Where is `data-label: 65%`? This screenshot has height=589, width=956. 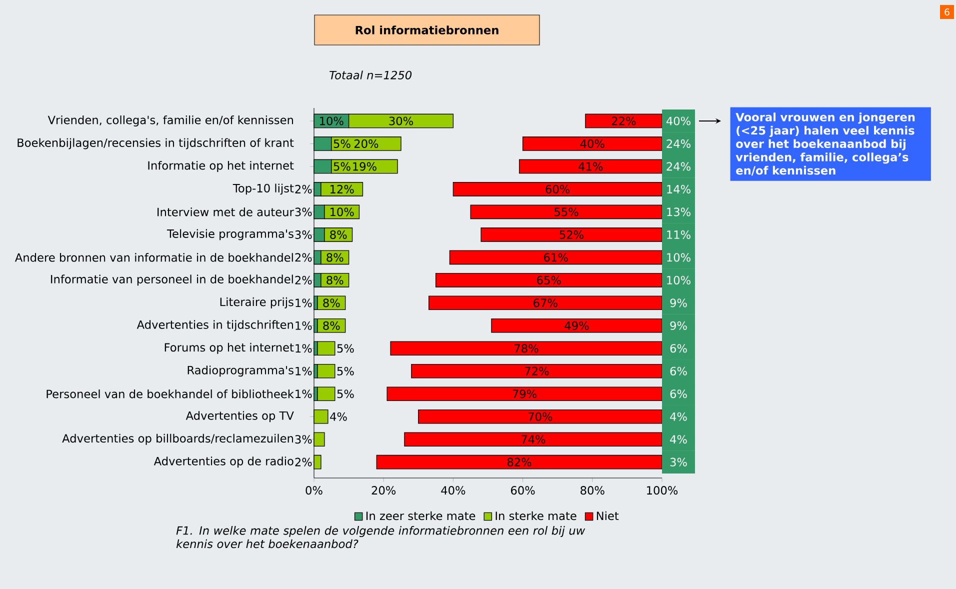
data-label: 65% is located at coordinates (549, 280).